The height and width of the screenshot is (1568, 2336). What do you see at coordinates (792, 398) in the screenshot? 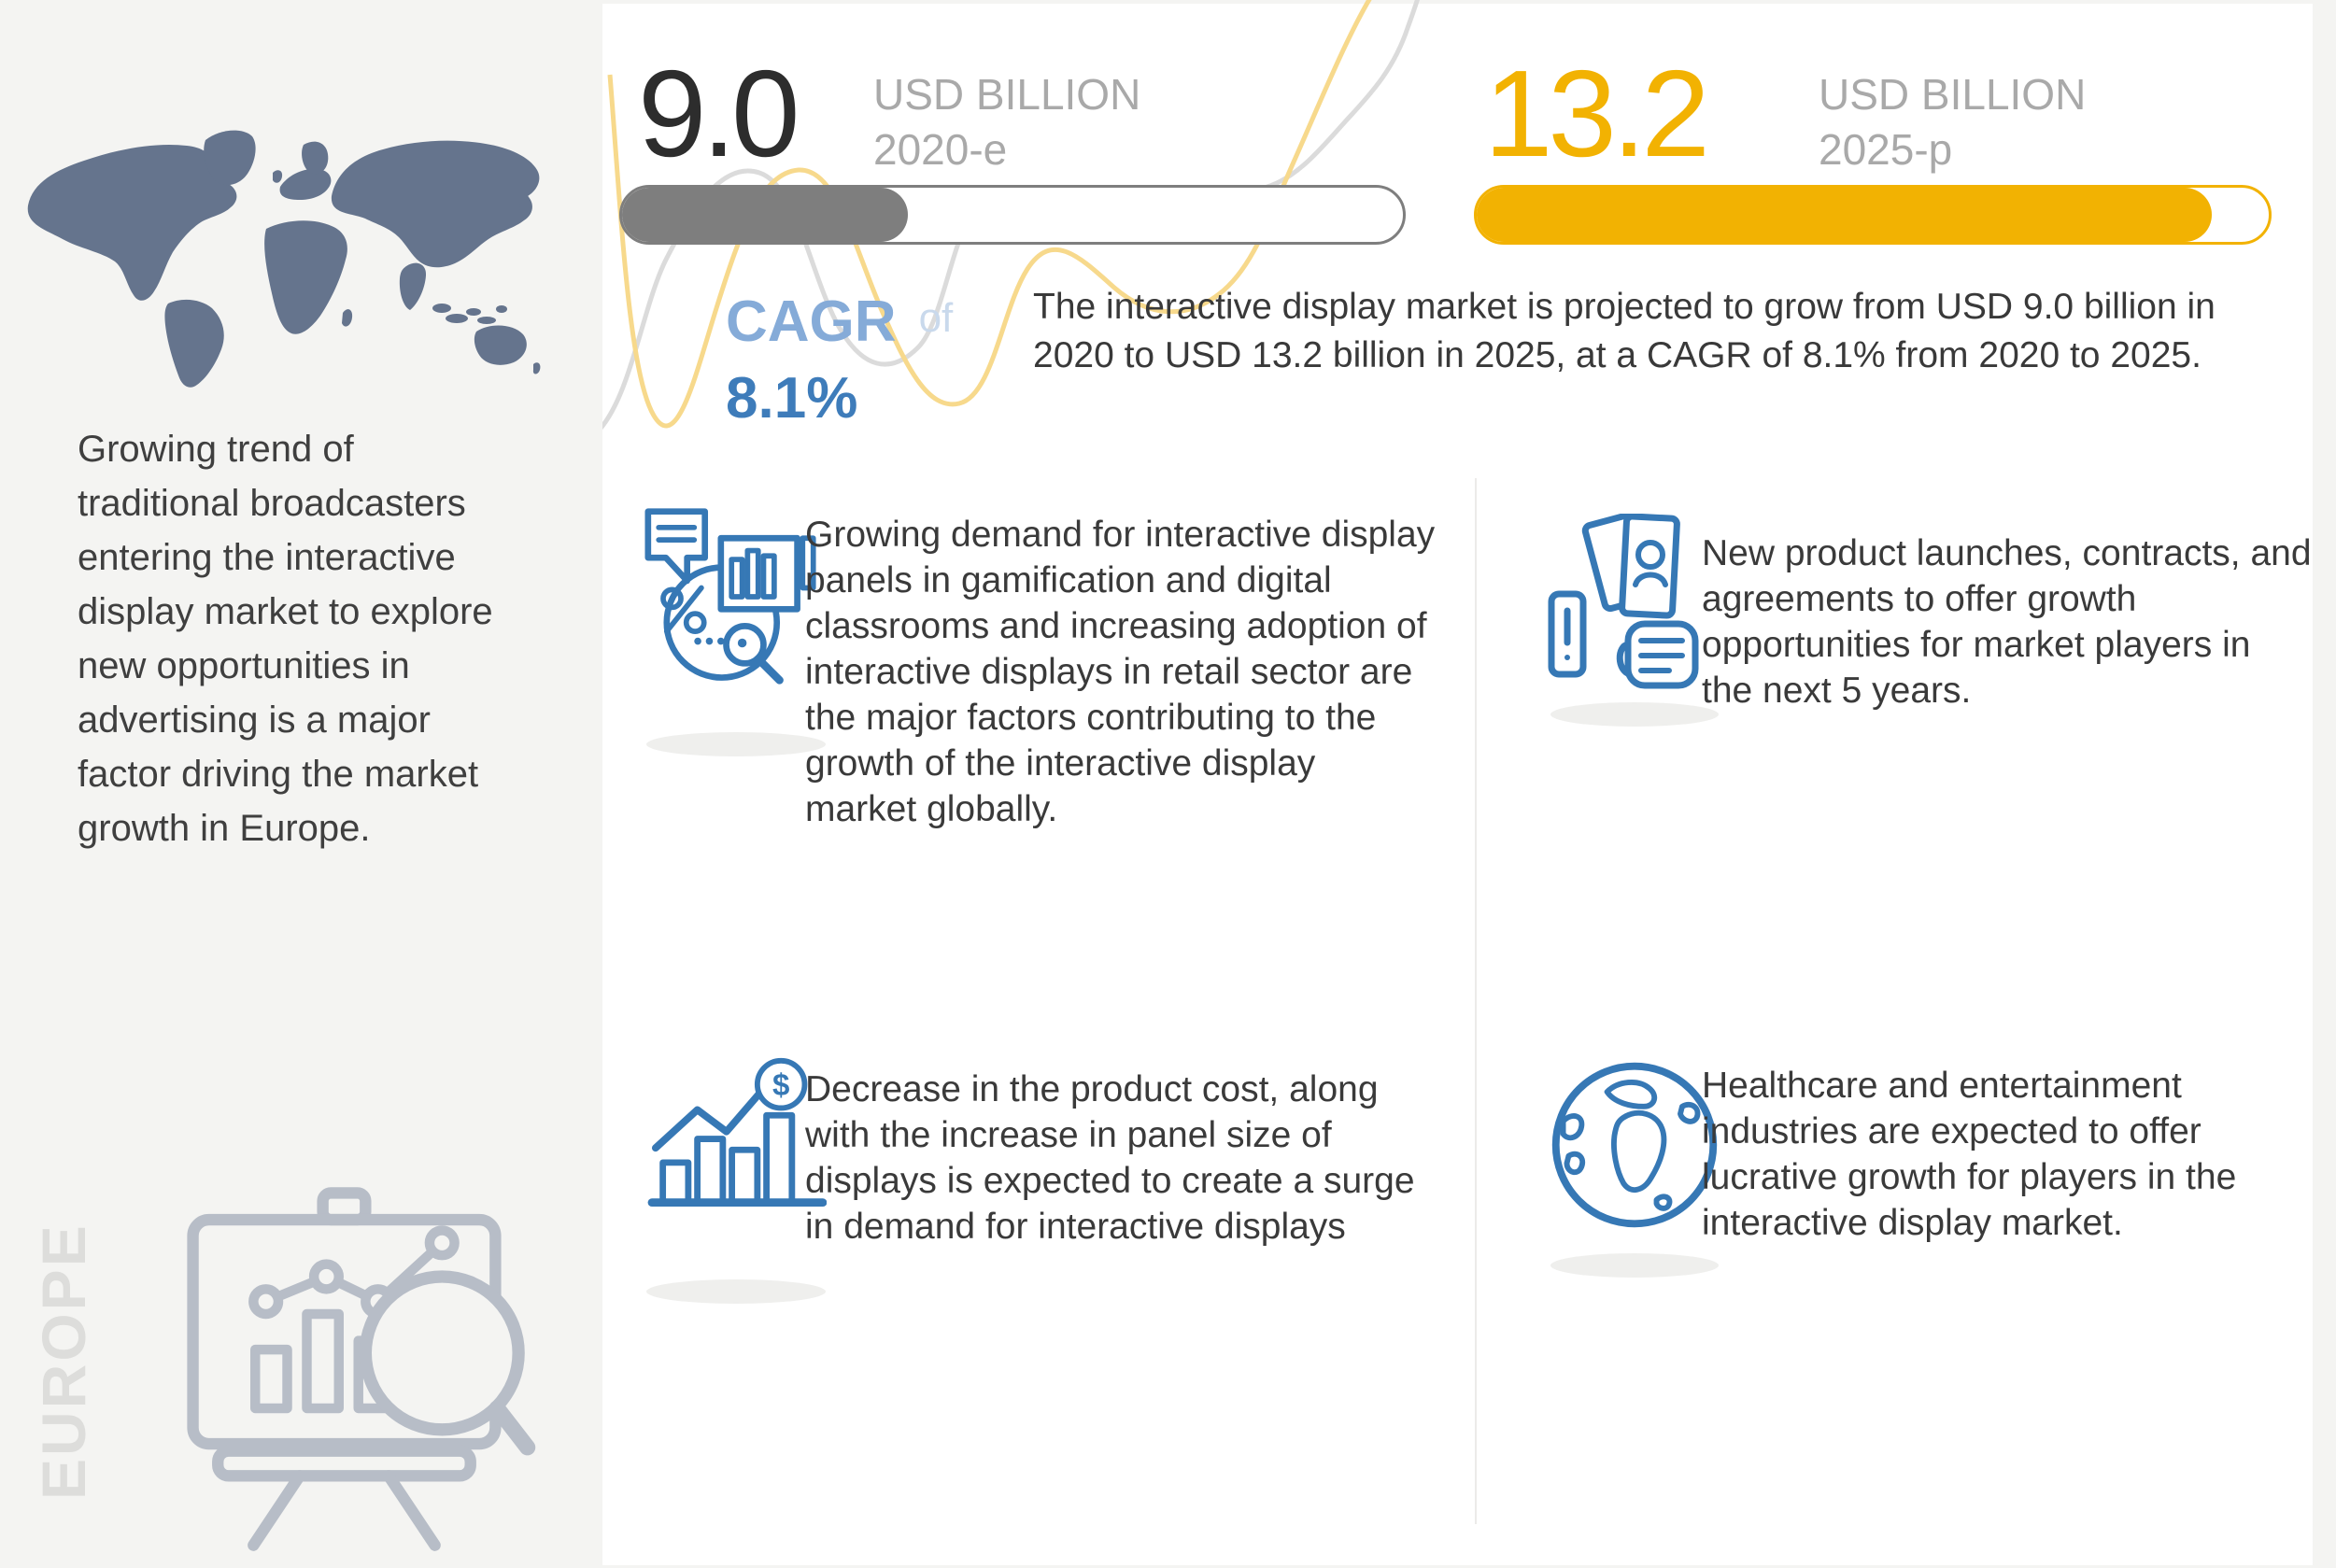
I see `cagr-value: 8.1%` at bounding box center [792, 398].